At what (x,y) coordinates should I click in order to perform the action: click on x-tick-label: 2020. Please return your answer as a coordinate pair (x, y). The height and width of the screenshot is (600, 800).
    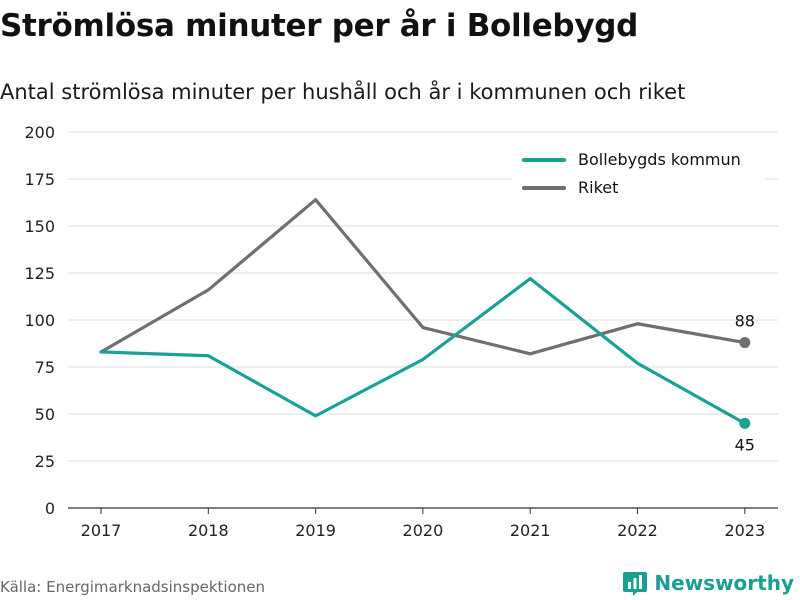
    Looking at the image, I should click on (423, 530).